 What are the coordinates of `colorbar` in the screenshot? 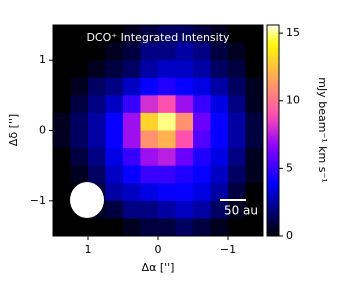 It's located at (273, 130).